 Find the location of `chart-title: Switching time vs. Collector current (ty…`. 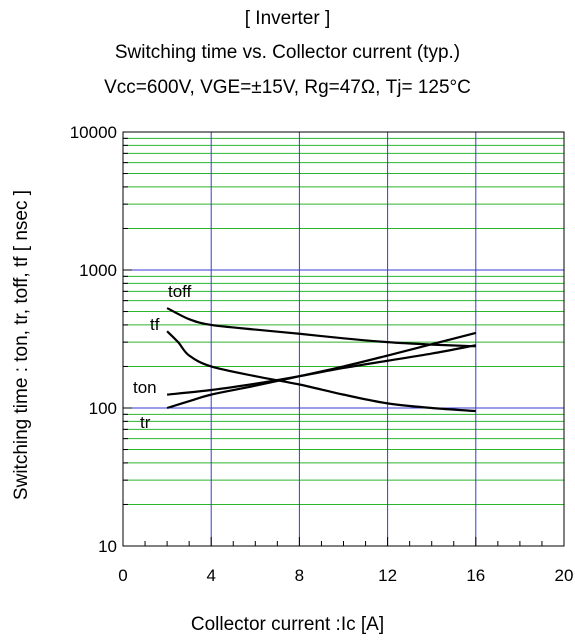

chart-title: Switching time vs. Collector current (ty… is located at coordinates (287, 52).